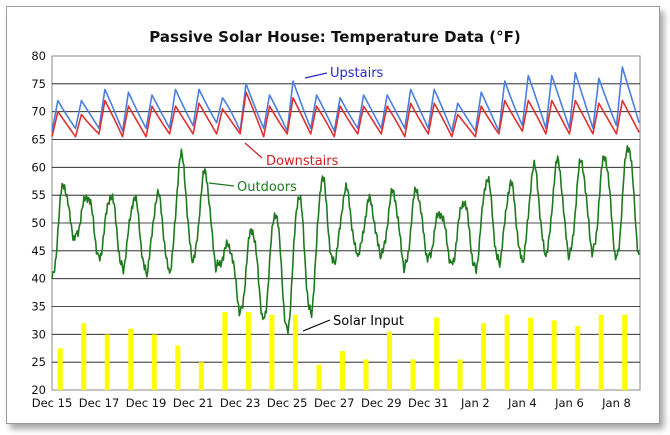  I want to click on y-tick-label: 30, so click(38, 334).